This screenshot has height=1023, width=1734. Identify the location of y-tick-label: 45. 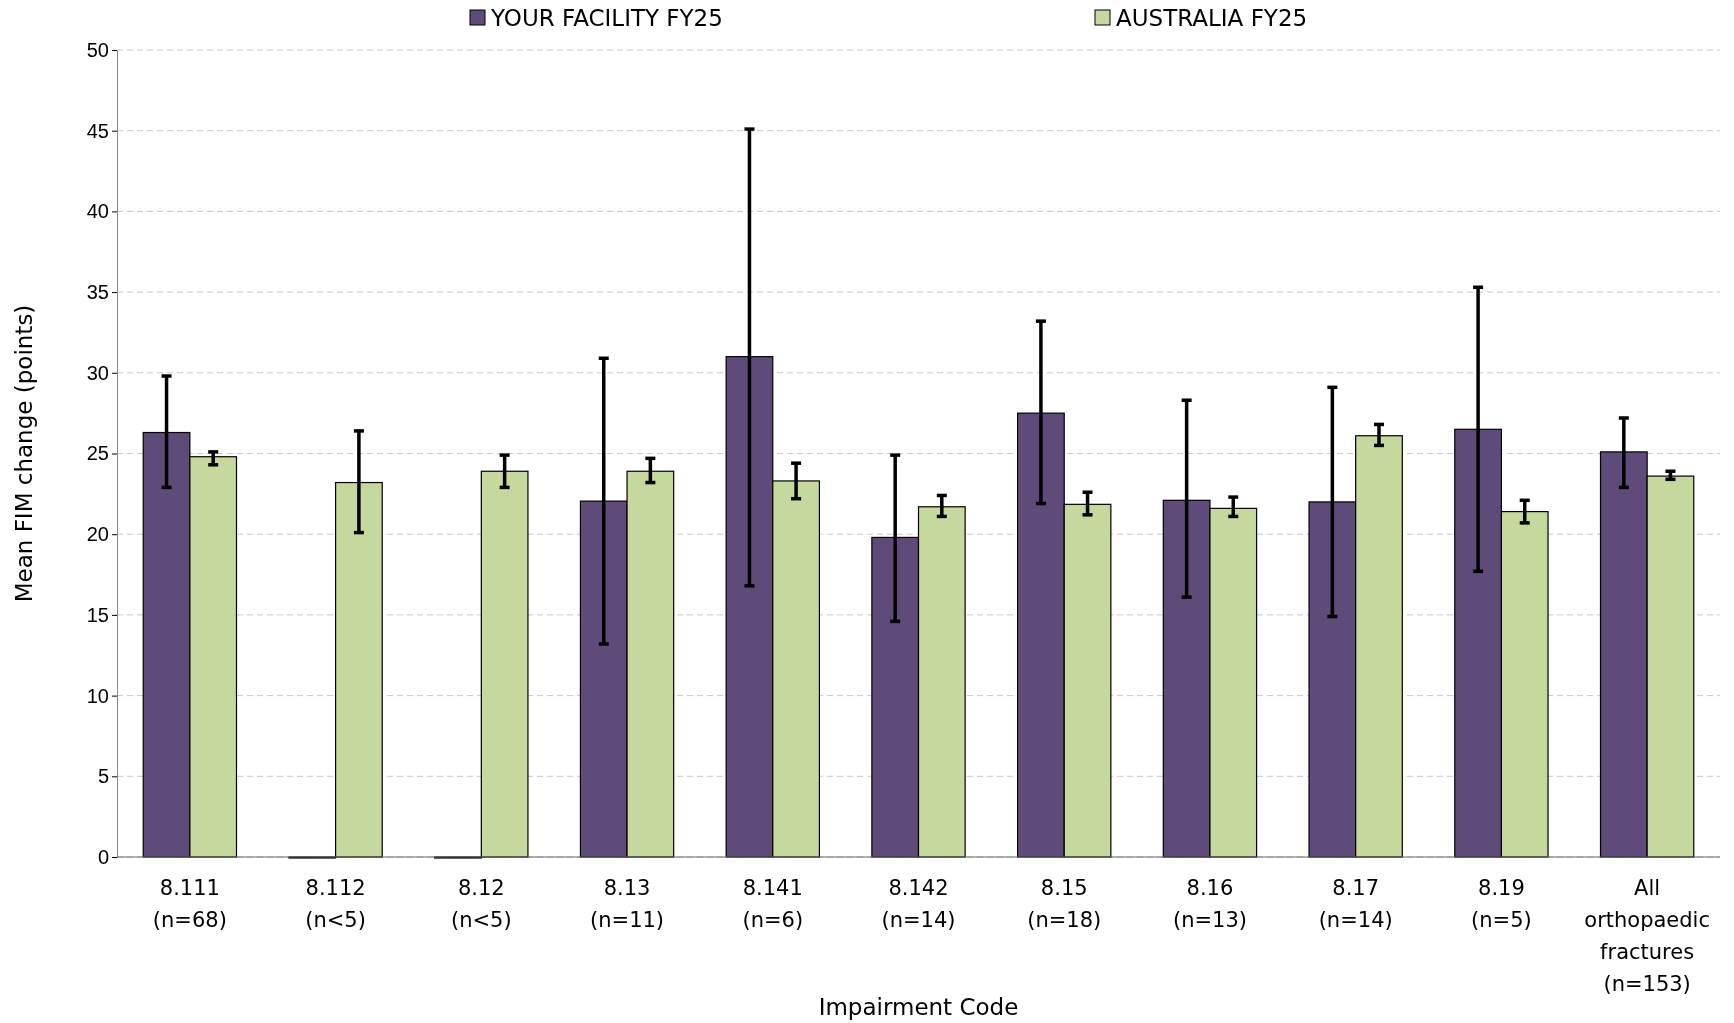
(97, 130).